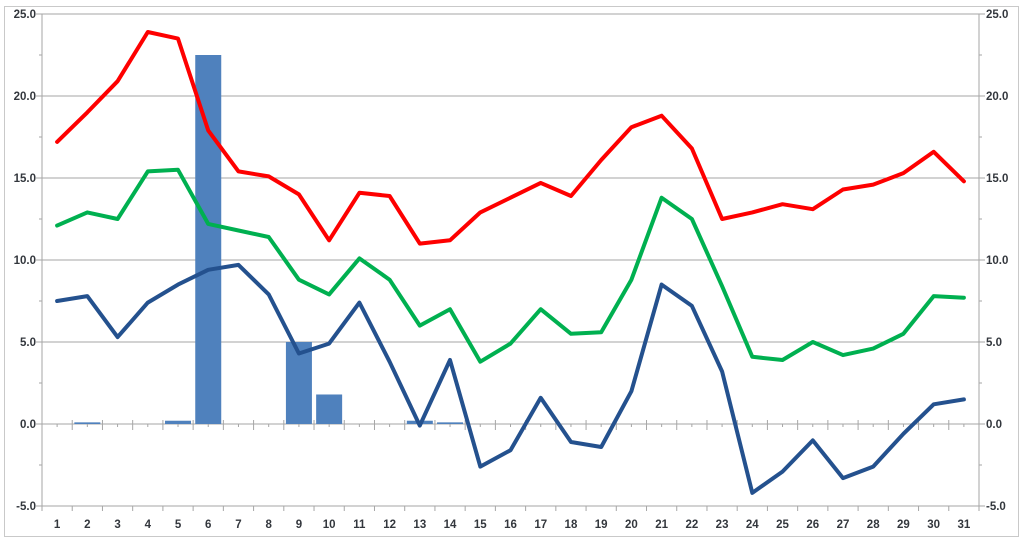 This screenshot has width=1024, height=543. I want to click on x-label-3: 3, so click(117, 525).